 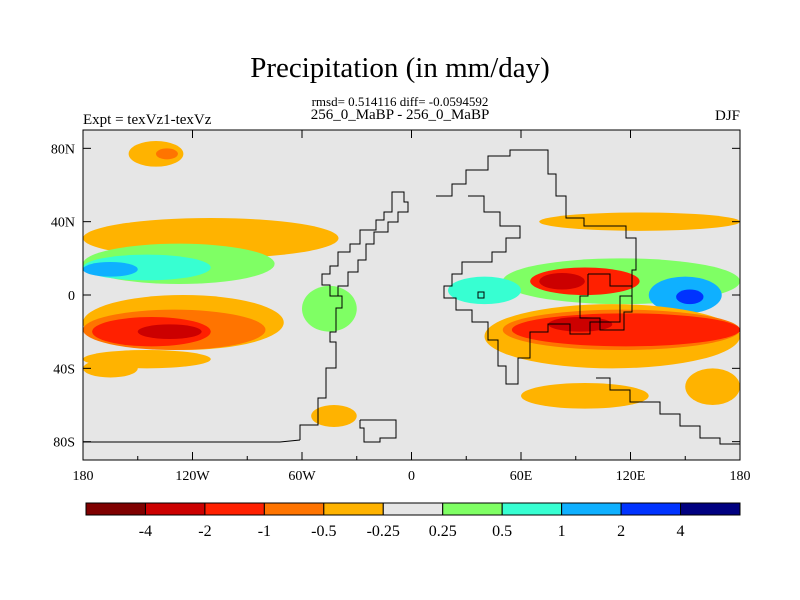 I want to click on y-tick-label-1: 40N, so click(x=63, y=223).